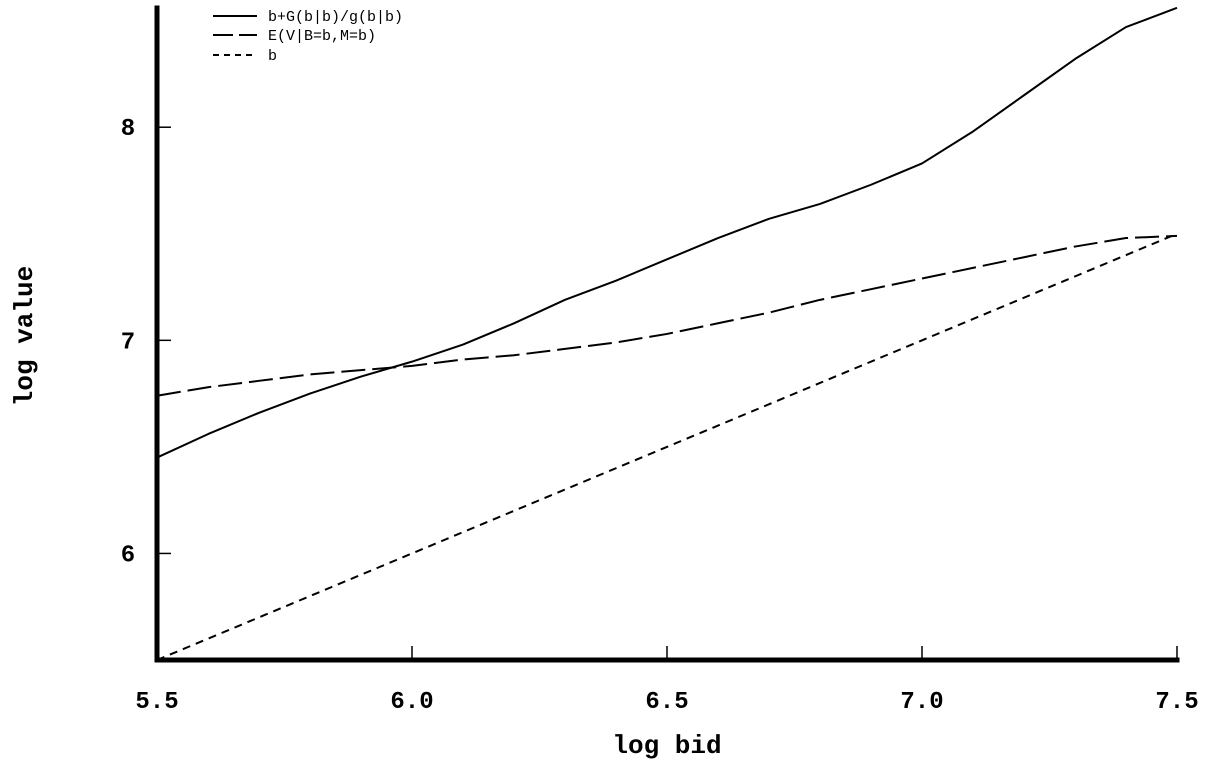  Describe the element at coordinates (411, 702) in the screenshot. I see `x-tick-label: 6.0` at that location.